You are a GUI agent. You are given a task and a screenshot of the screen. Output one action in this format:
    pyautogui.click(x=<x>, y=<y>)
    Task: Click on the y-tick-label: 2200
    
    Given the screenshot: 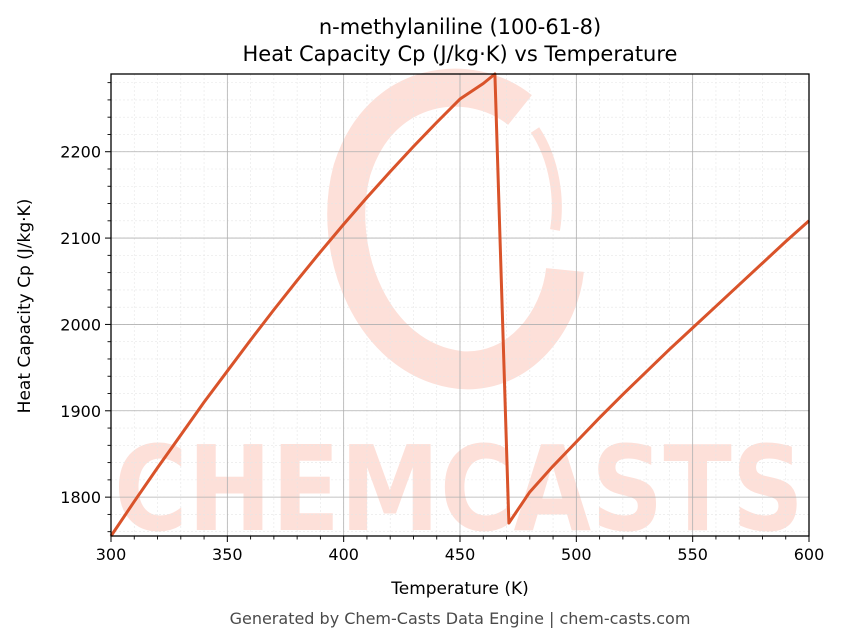 What is the action you would take?
    pyautogui.click(x=80, y=152)
    